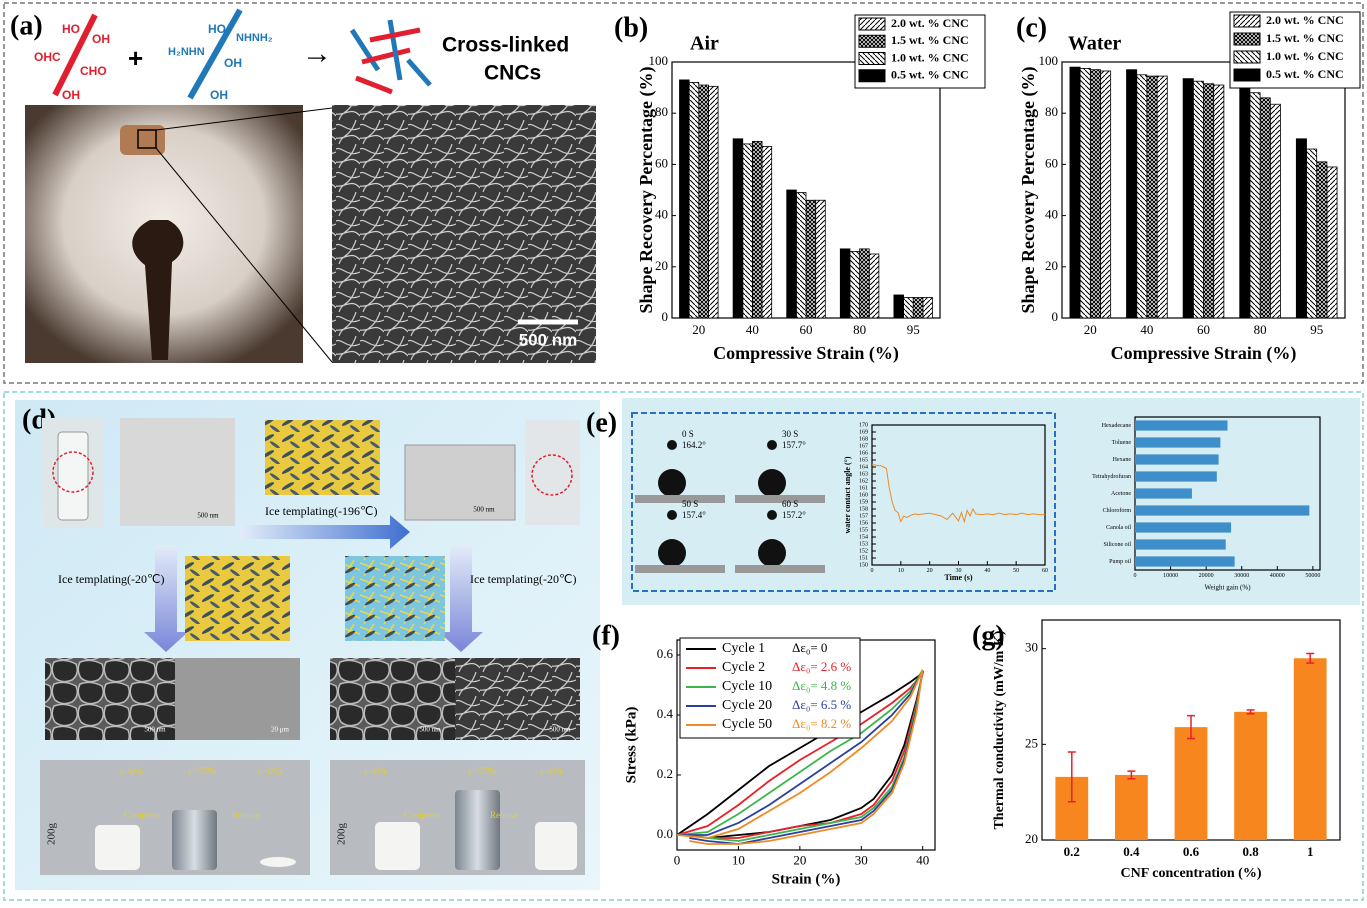 The image size is (1367, 908). Describe the element at coordinates (342, 834) in the screenshot. I see `weight-label: 200g` at that location.